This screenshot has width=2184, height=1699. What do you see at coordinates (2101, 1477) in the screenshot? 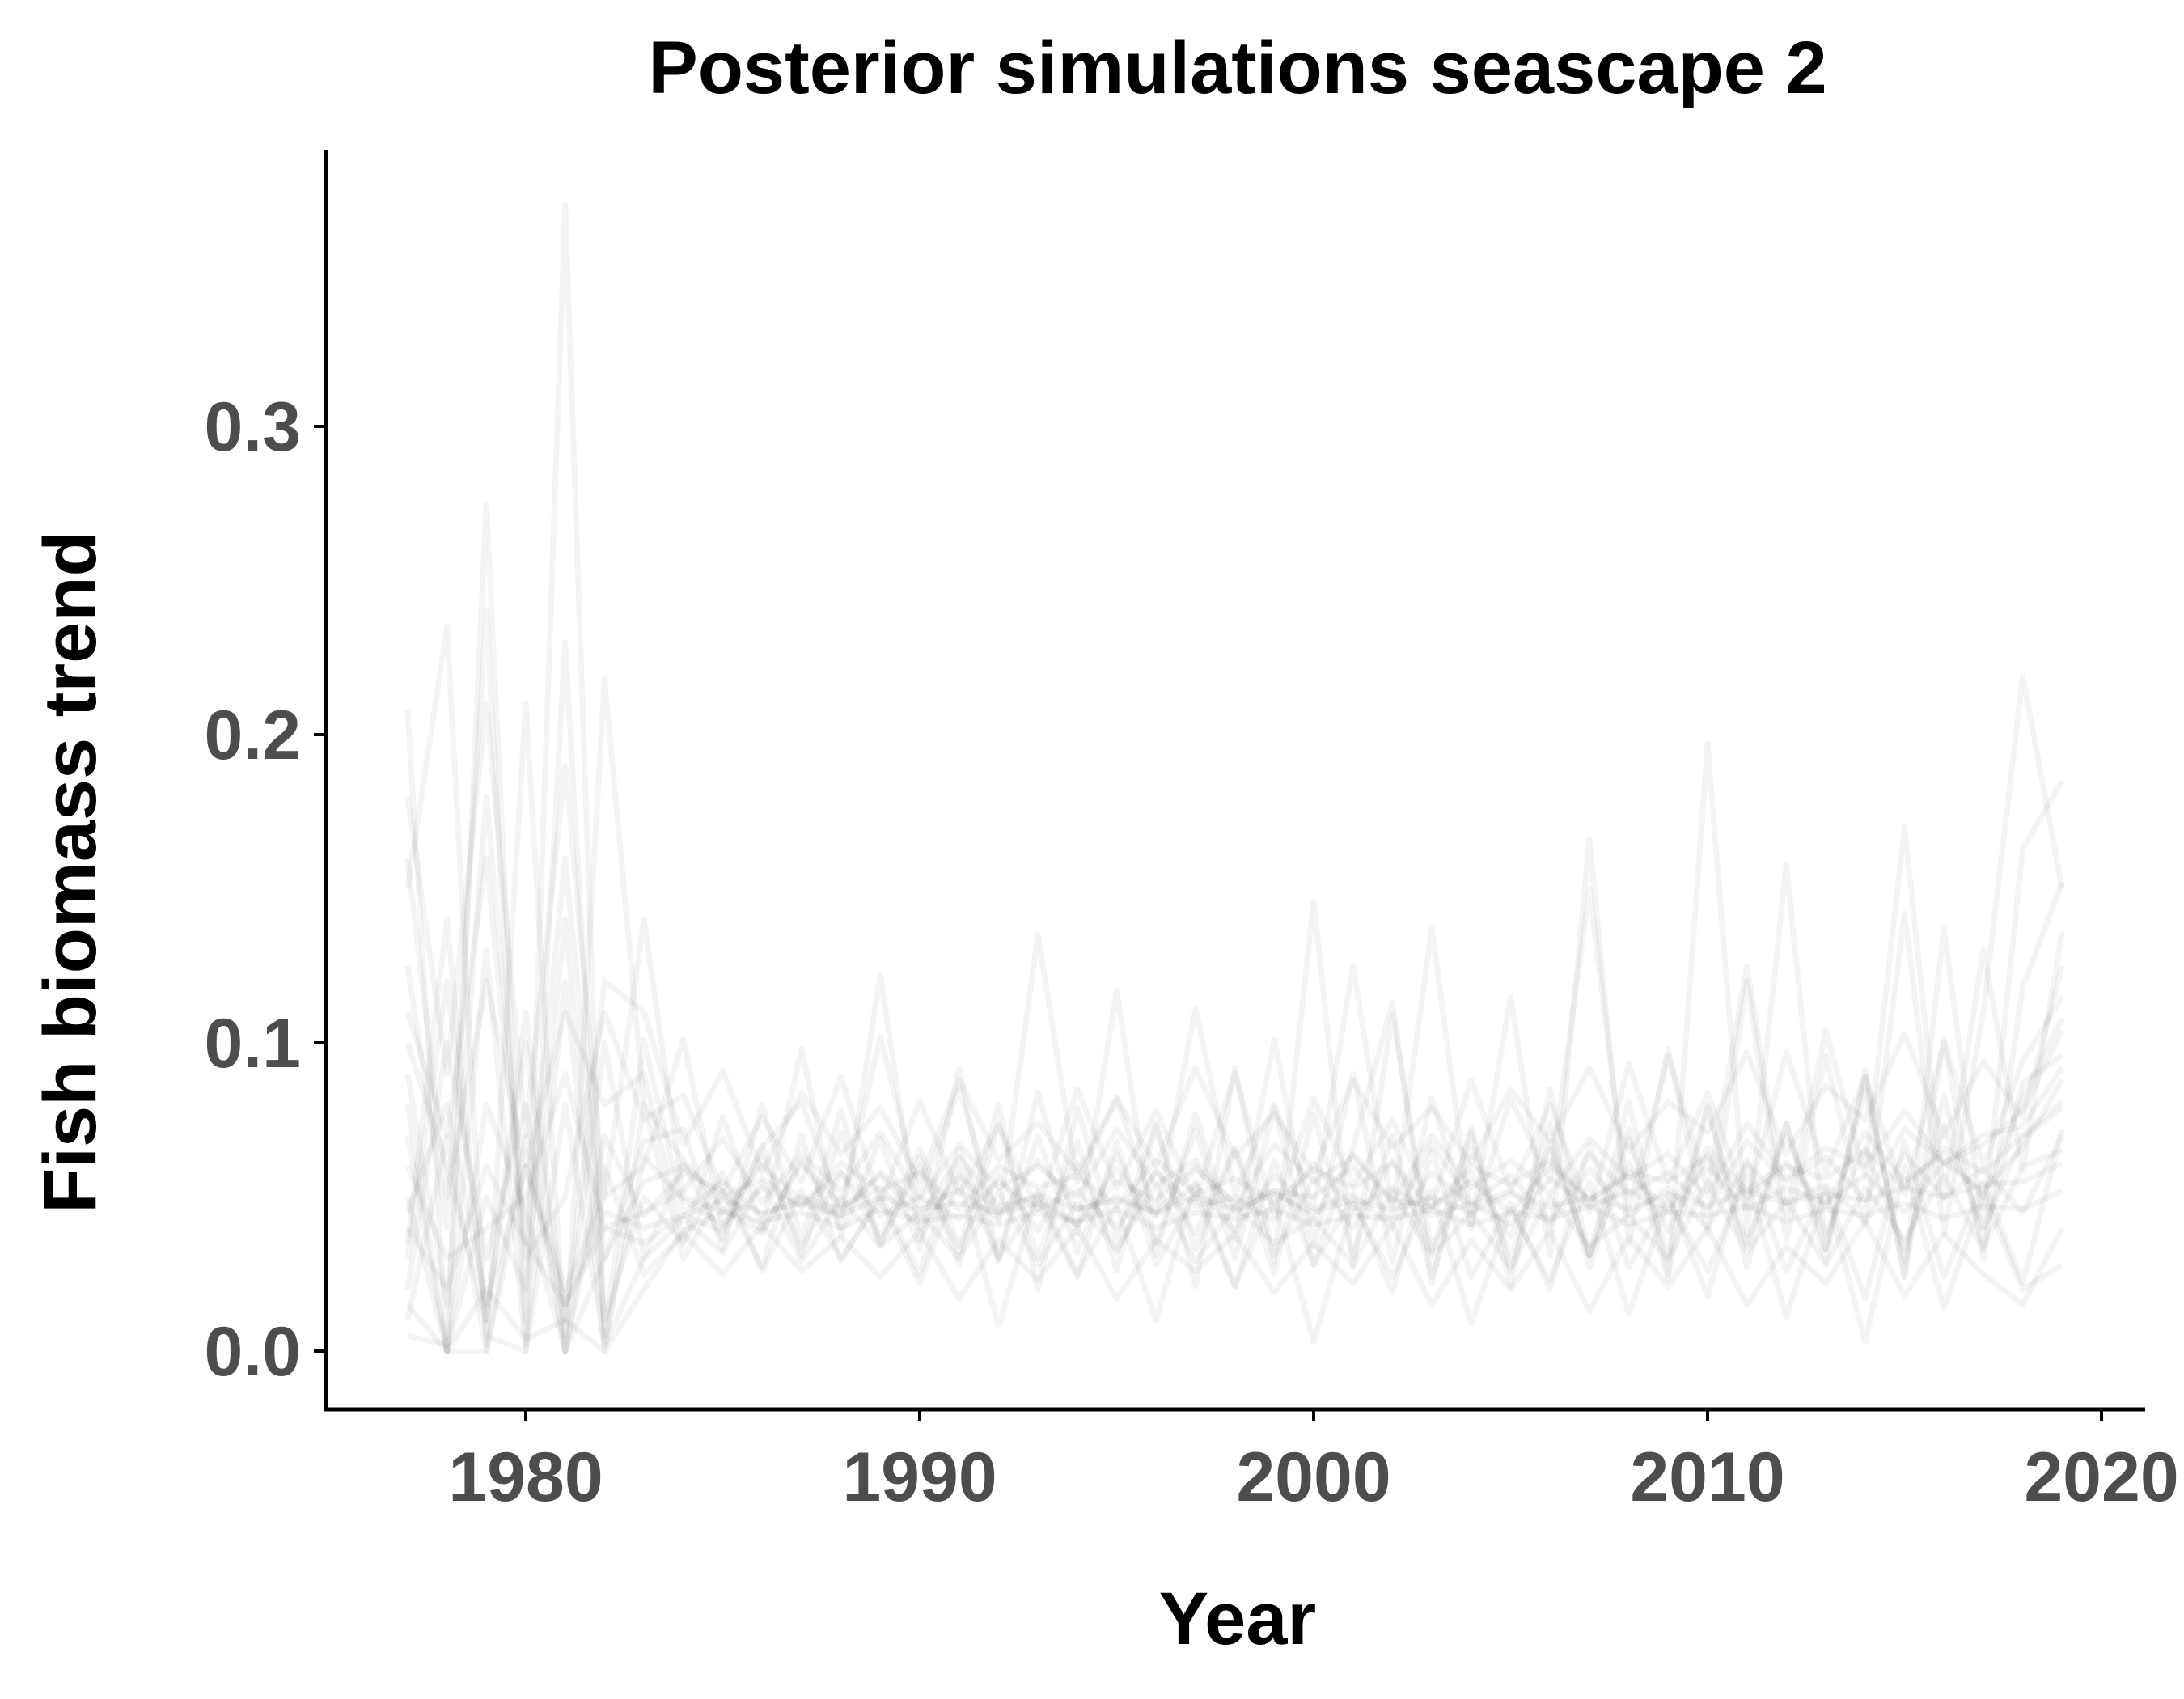
I see `x-tick-label: 2020` at bounding box center [2101, 1477].